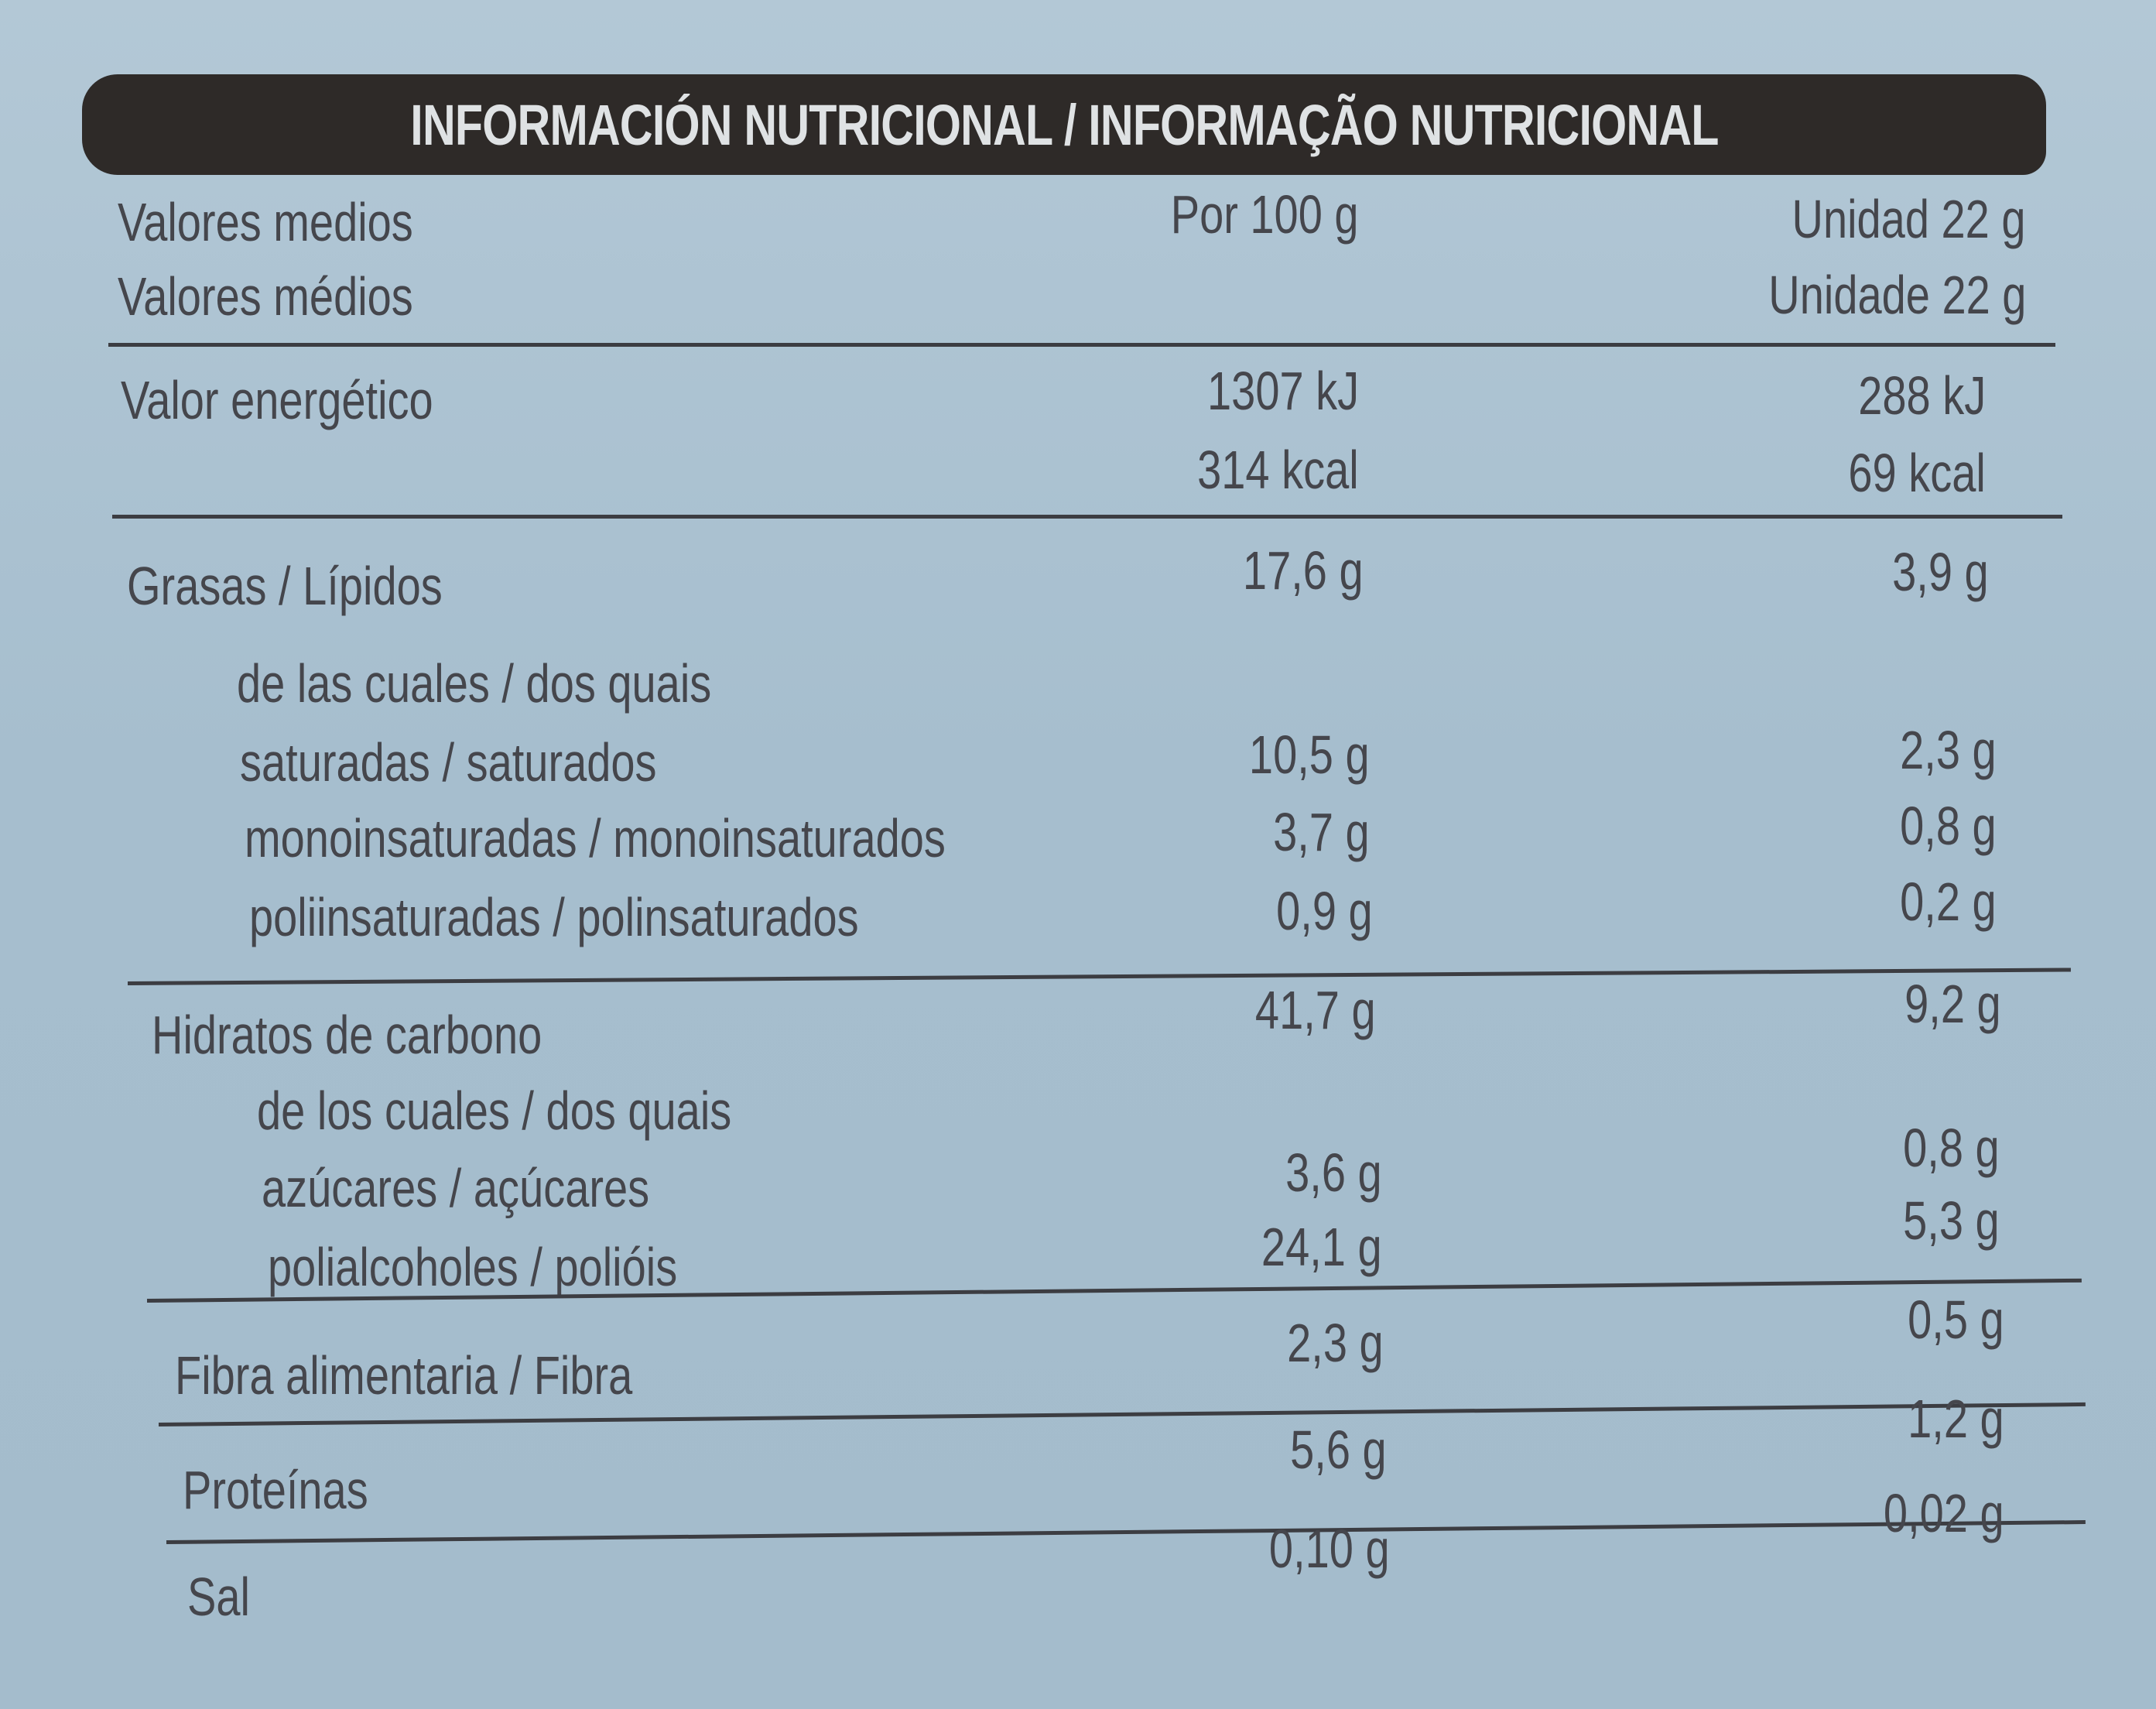  Describe the element at coordinates (494, 1111) in the screenshot. I see `carbs-of-which: de los cuales / dos quais` at that location.